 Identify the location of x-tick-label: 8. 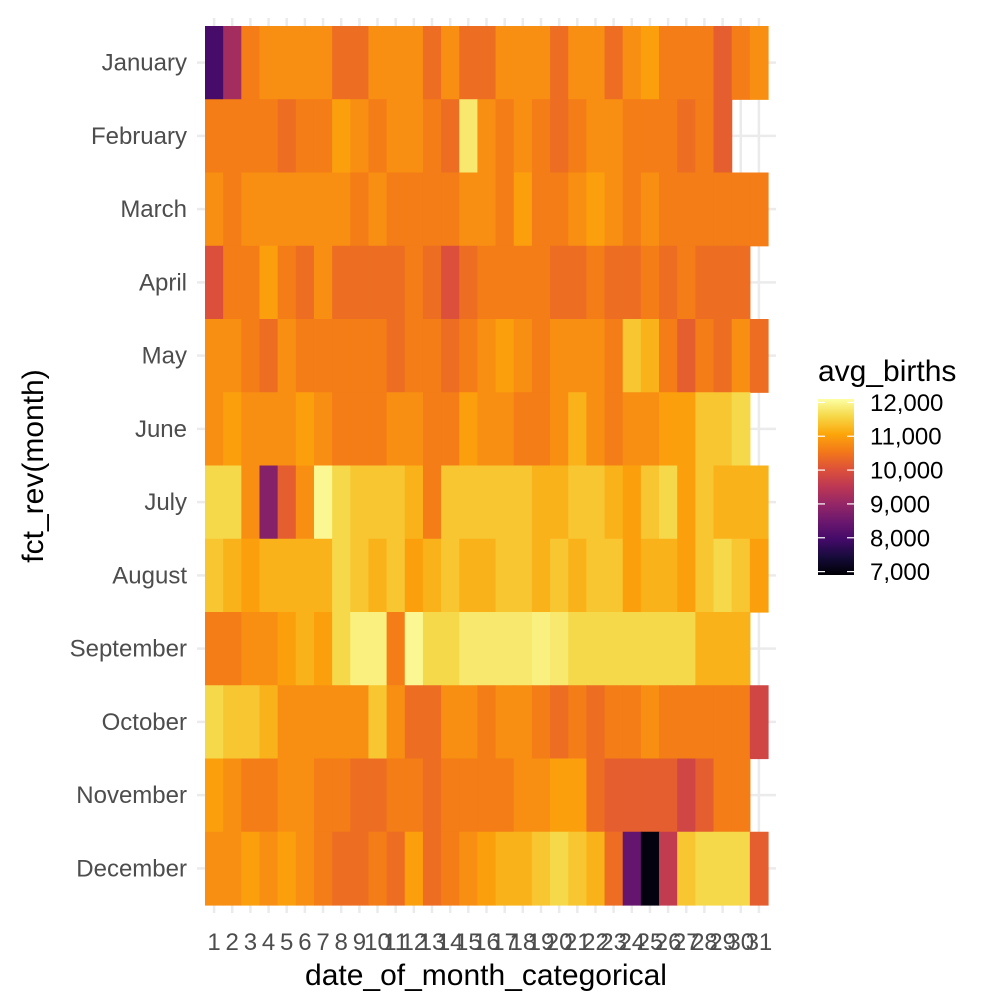
(341, 942).